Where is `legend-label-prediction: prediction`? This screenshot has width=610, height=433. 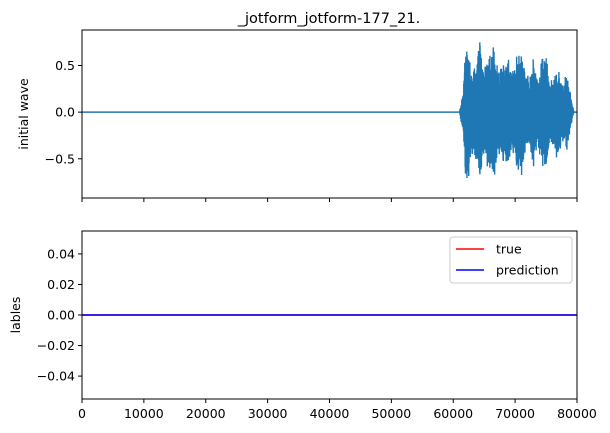 legend-label-prediction: prediction is located at coordinates (527, 270).